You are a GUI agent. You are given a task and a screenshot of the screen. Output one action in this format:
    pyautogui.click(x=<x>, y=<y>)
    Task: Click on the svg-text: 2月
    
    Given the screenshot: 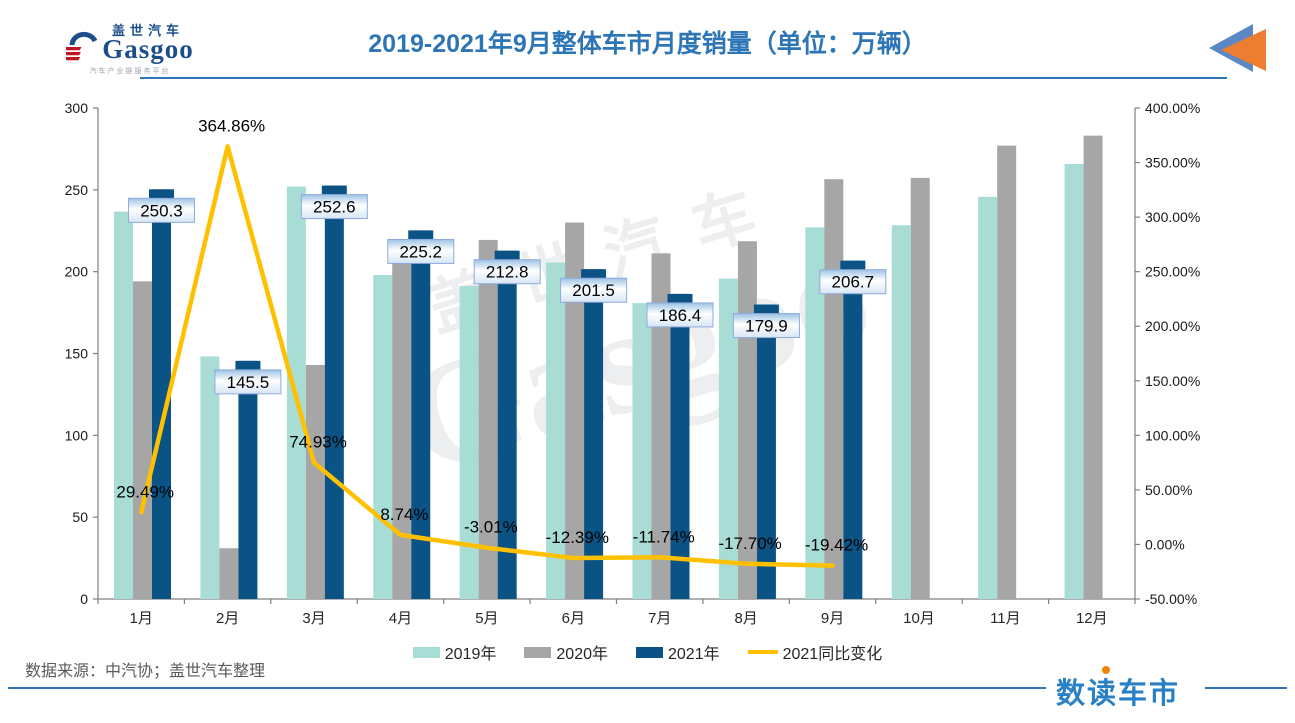 What is the action you would take?
    pyautogui.click(x=227, y=618)
    